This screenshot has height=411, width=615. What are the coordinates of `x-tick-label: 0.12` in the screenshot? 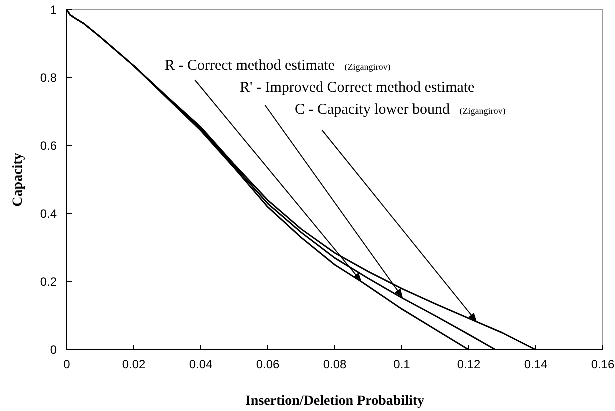 It's located at (469, 365).